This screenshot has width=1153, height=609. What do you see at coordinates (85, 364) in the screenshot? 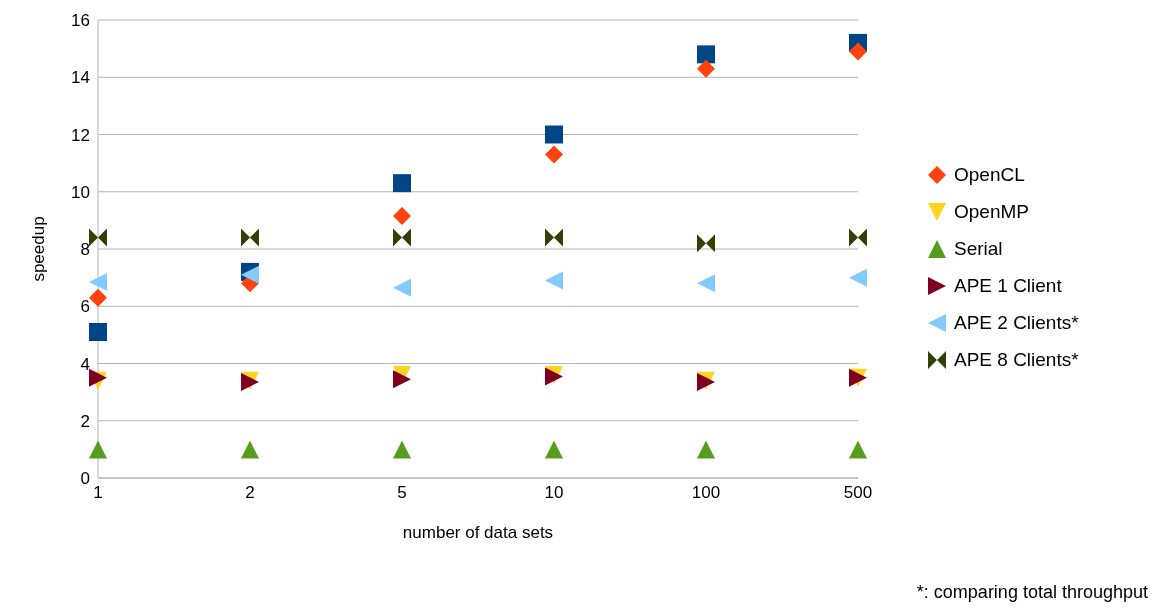
I see `y-tick-label: 4` at bounding box center [85, 364].